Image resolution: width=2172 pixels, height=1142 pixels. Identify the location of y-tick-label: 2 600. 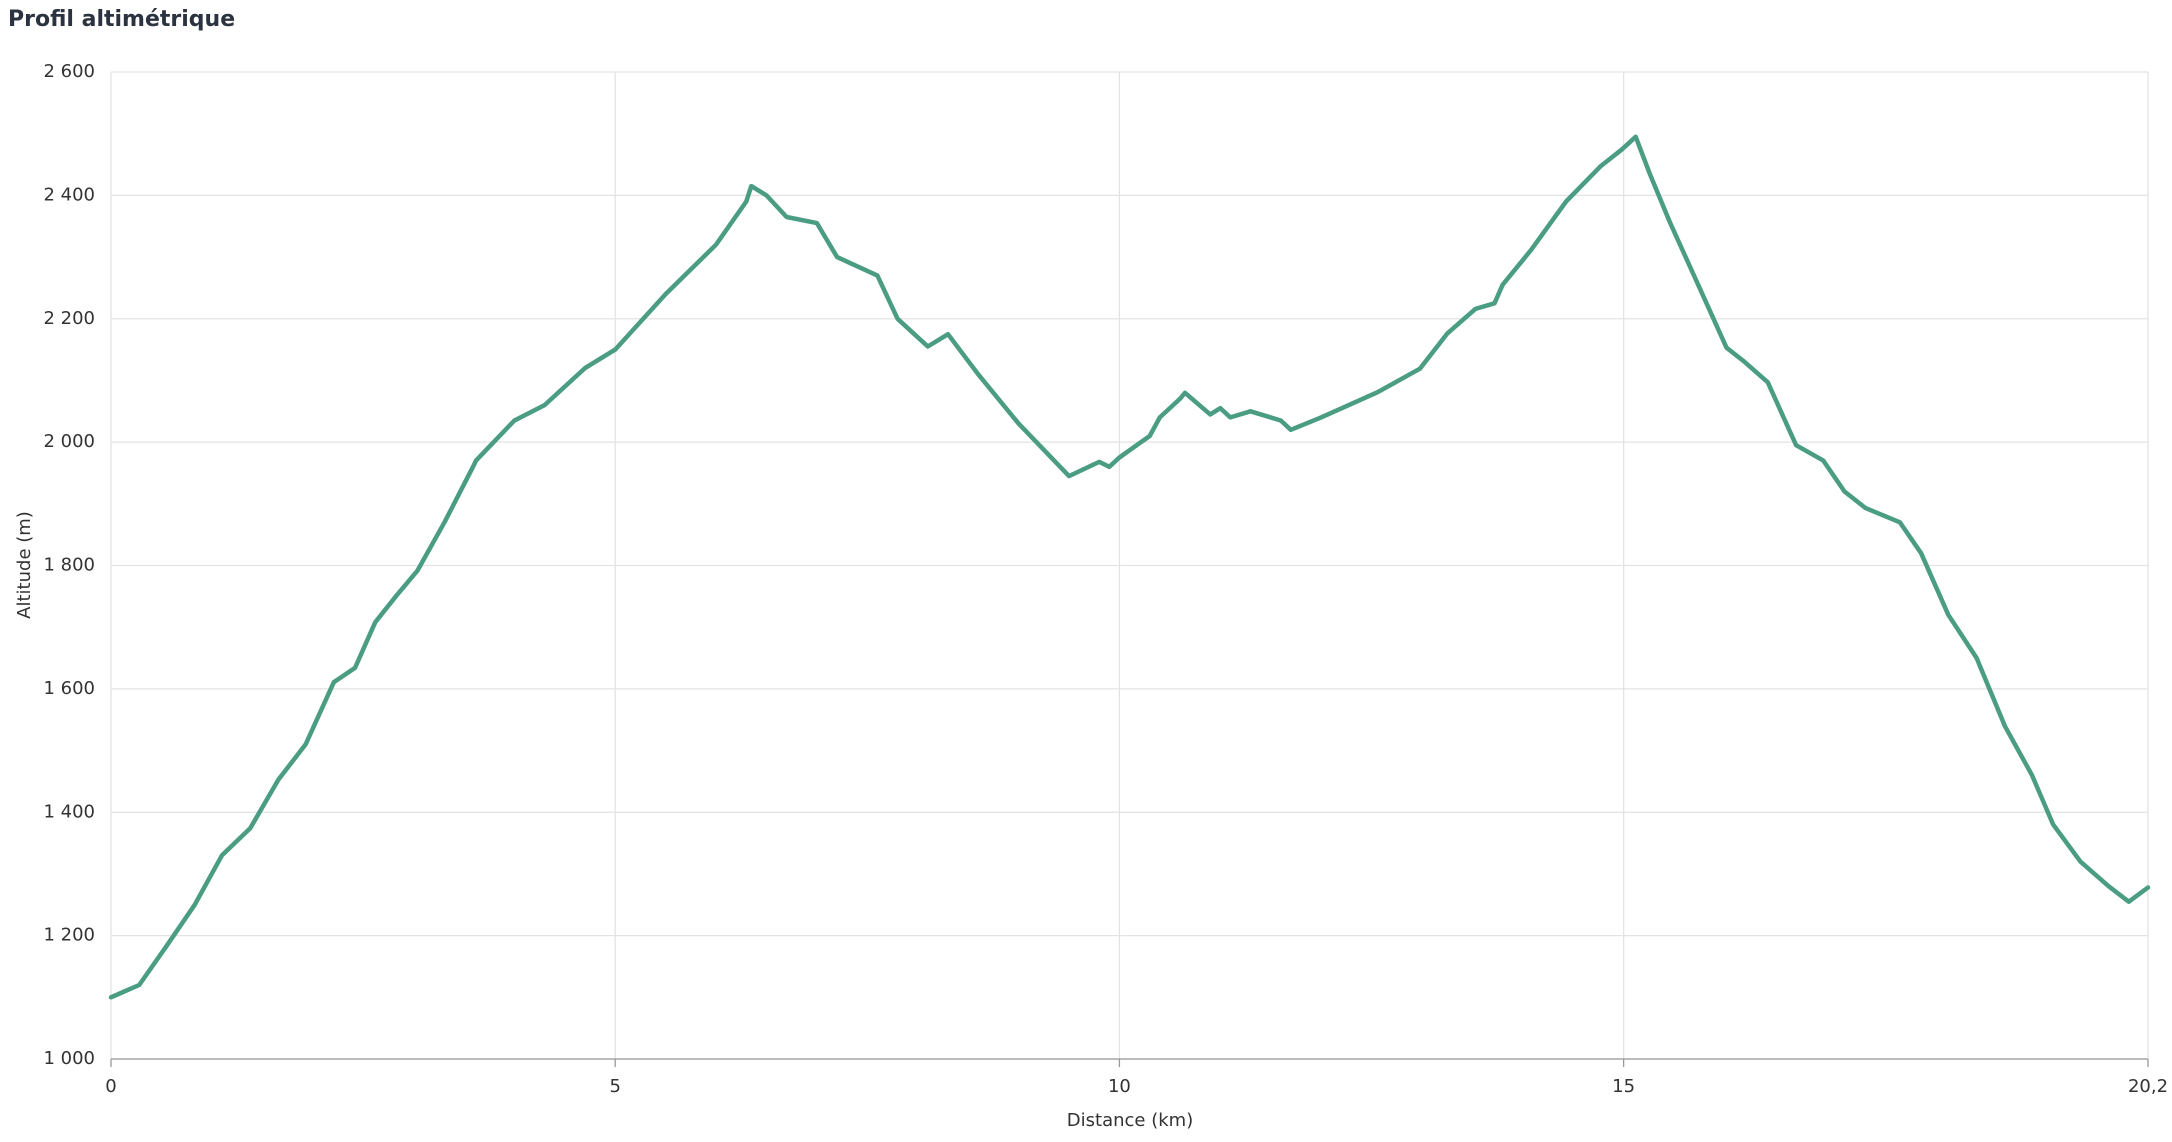
(69, 71).